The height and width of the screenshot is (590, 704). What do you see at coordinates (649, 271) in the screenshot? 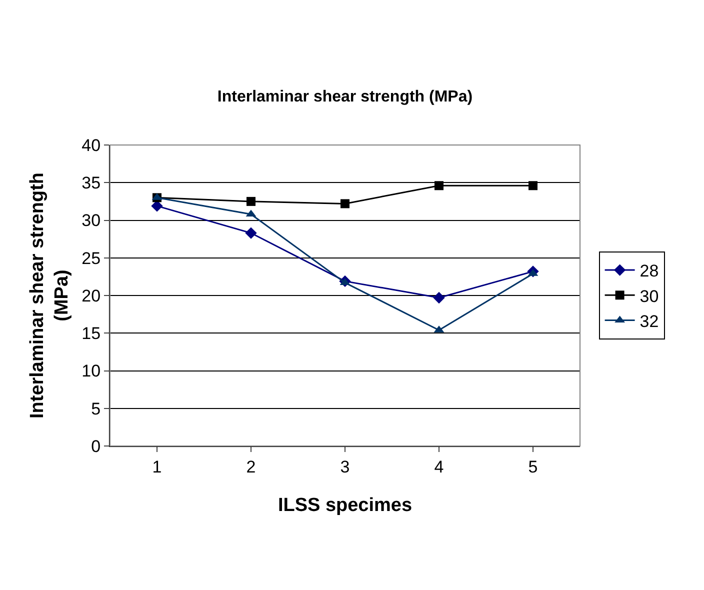
I see `legend-label: 28` at bounding box center [649, 271].